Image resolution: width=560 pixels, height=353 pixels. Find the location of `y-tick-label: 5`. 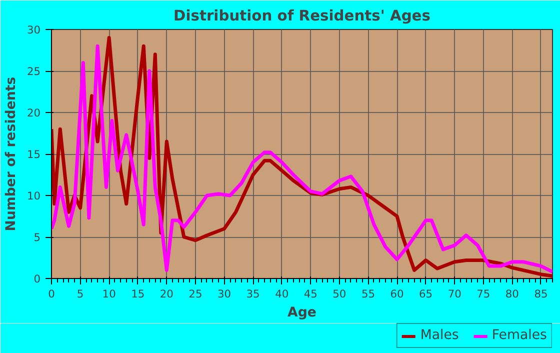

y-tick-label: 5 is located at coordinates (37, 237).